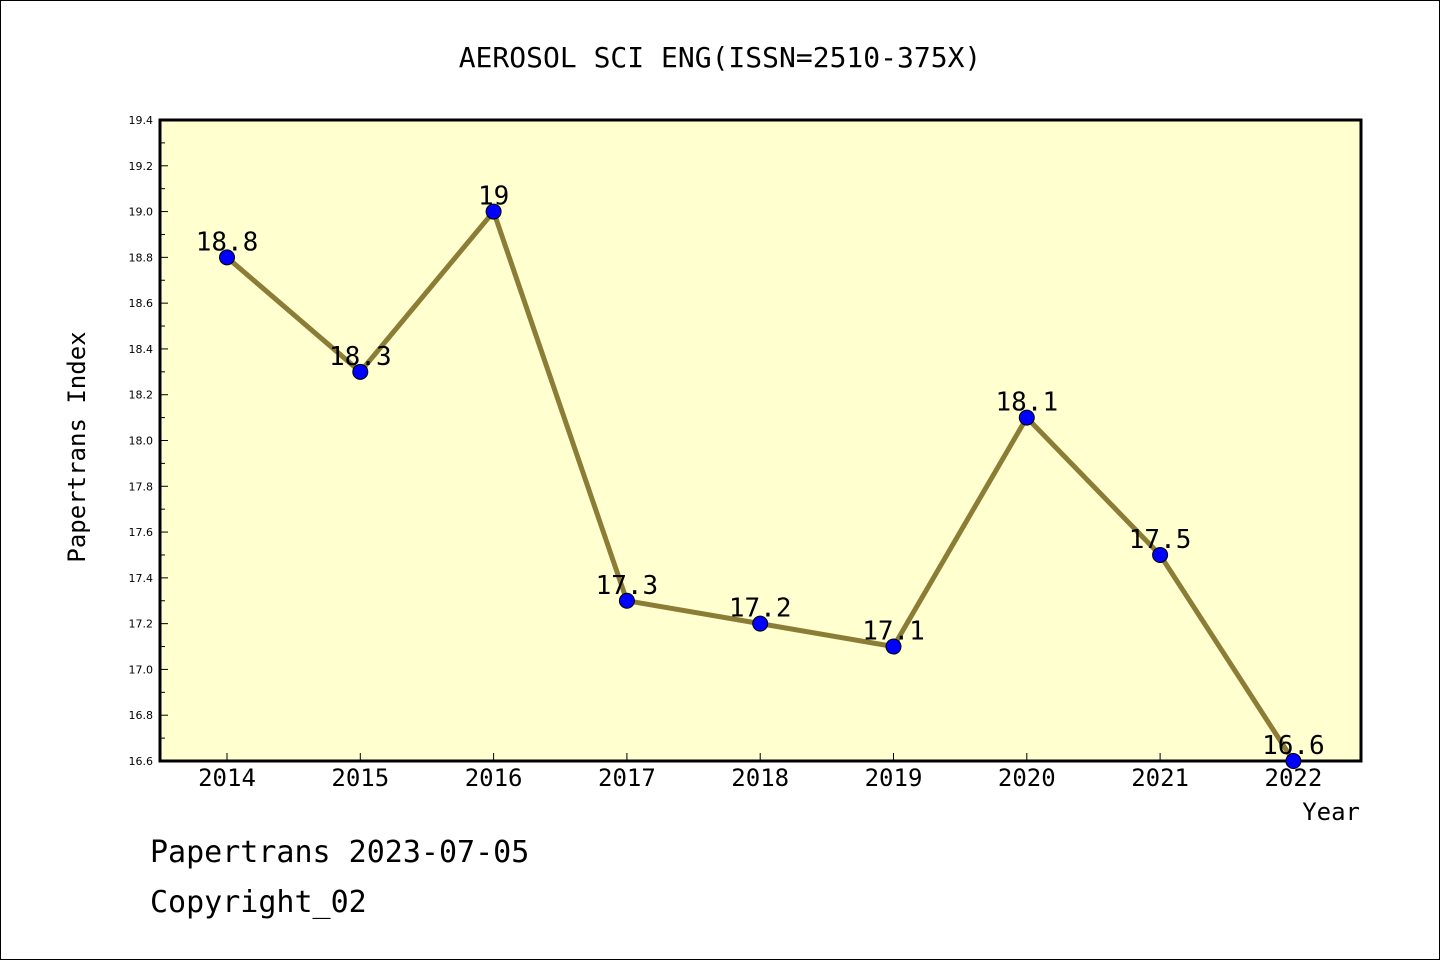 This screenshot has width=1440, height=960. I want to click on x-tick-label: 2017, so click(627, 778).